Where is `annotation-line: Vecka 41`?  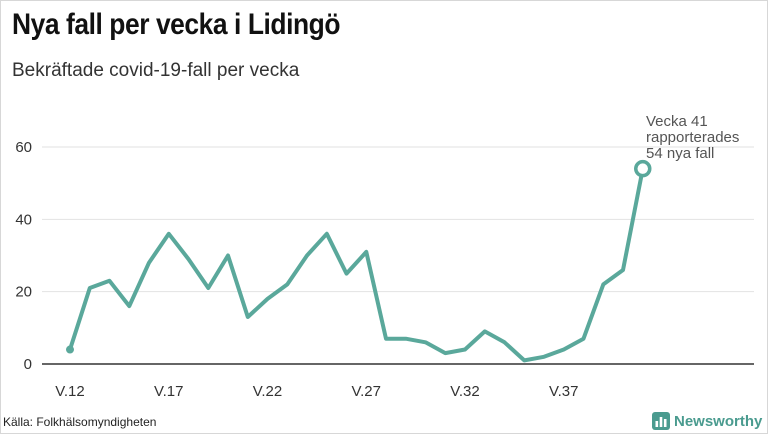 annotation-line: Vecka 41 is located at coordinates (677, 121).